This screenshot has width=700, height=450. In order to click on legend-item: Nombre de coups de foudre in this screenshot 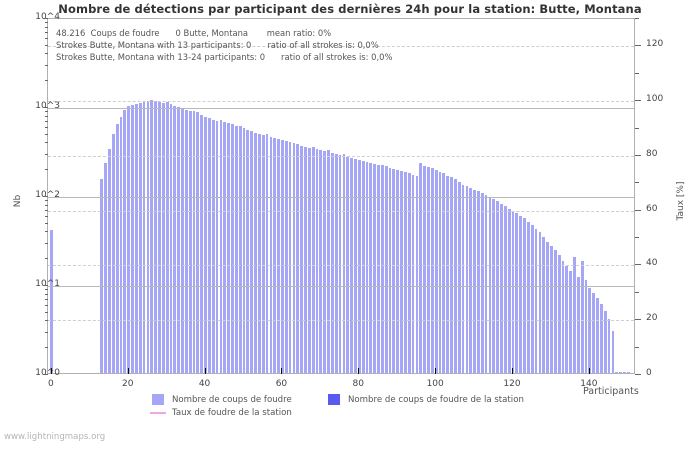, I will do `click(222, 399)`.